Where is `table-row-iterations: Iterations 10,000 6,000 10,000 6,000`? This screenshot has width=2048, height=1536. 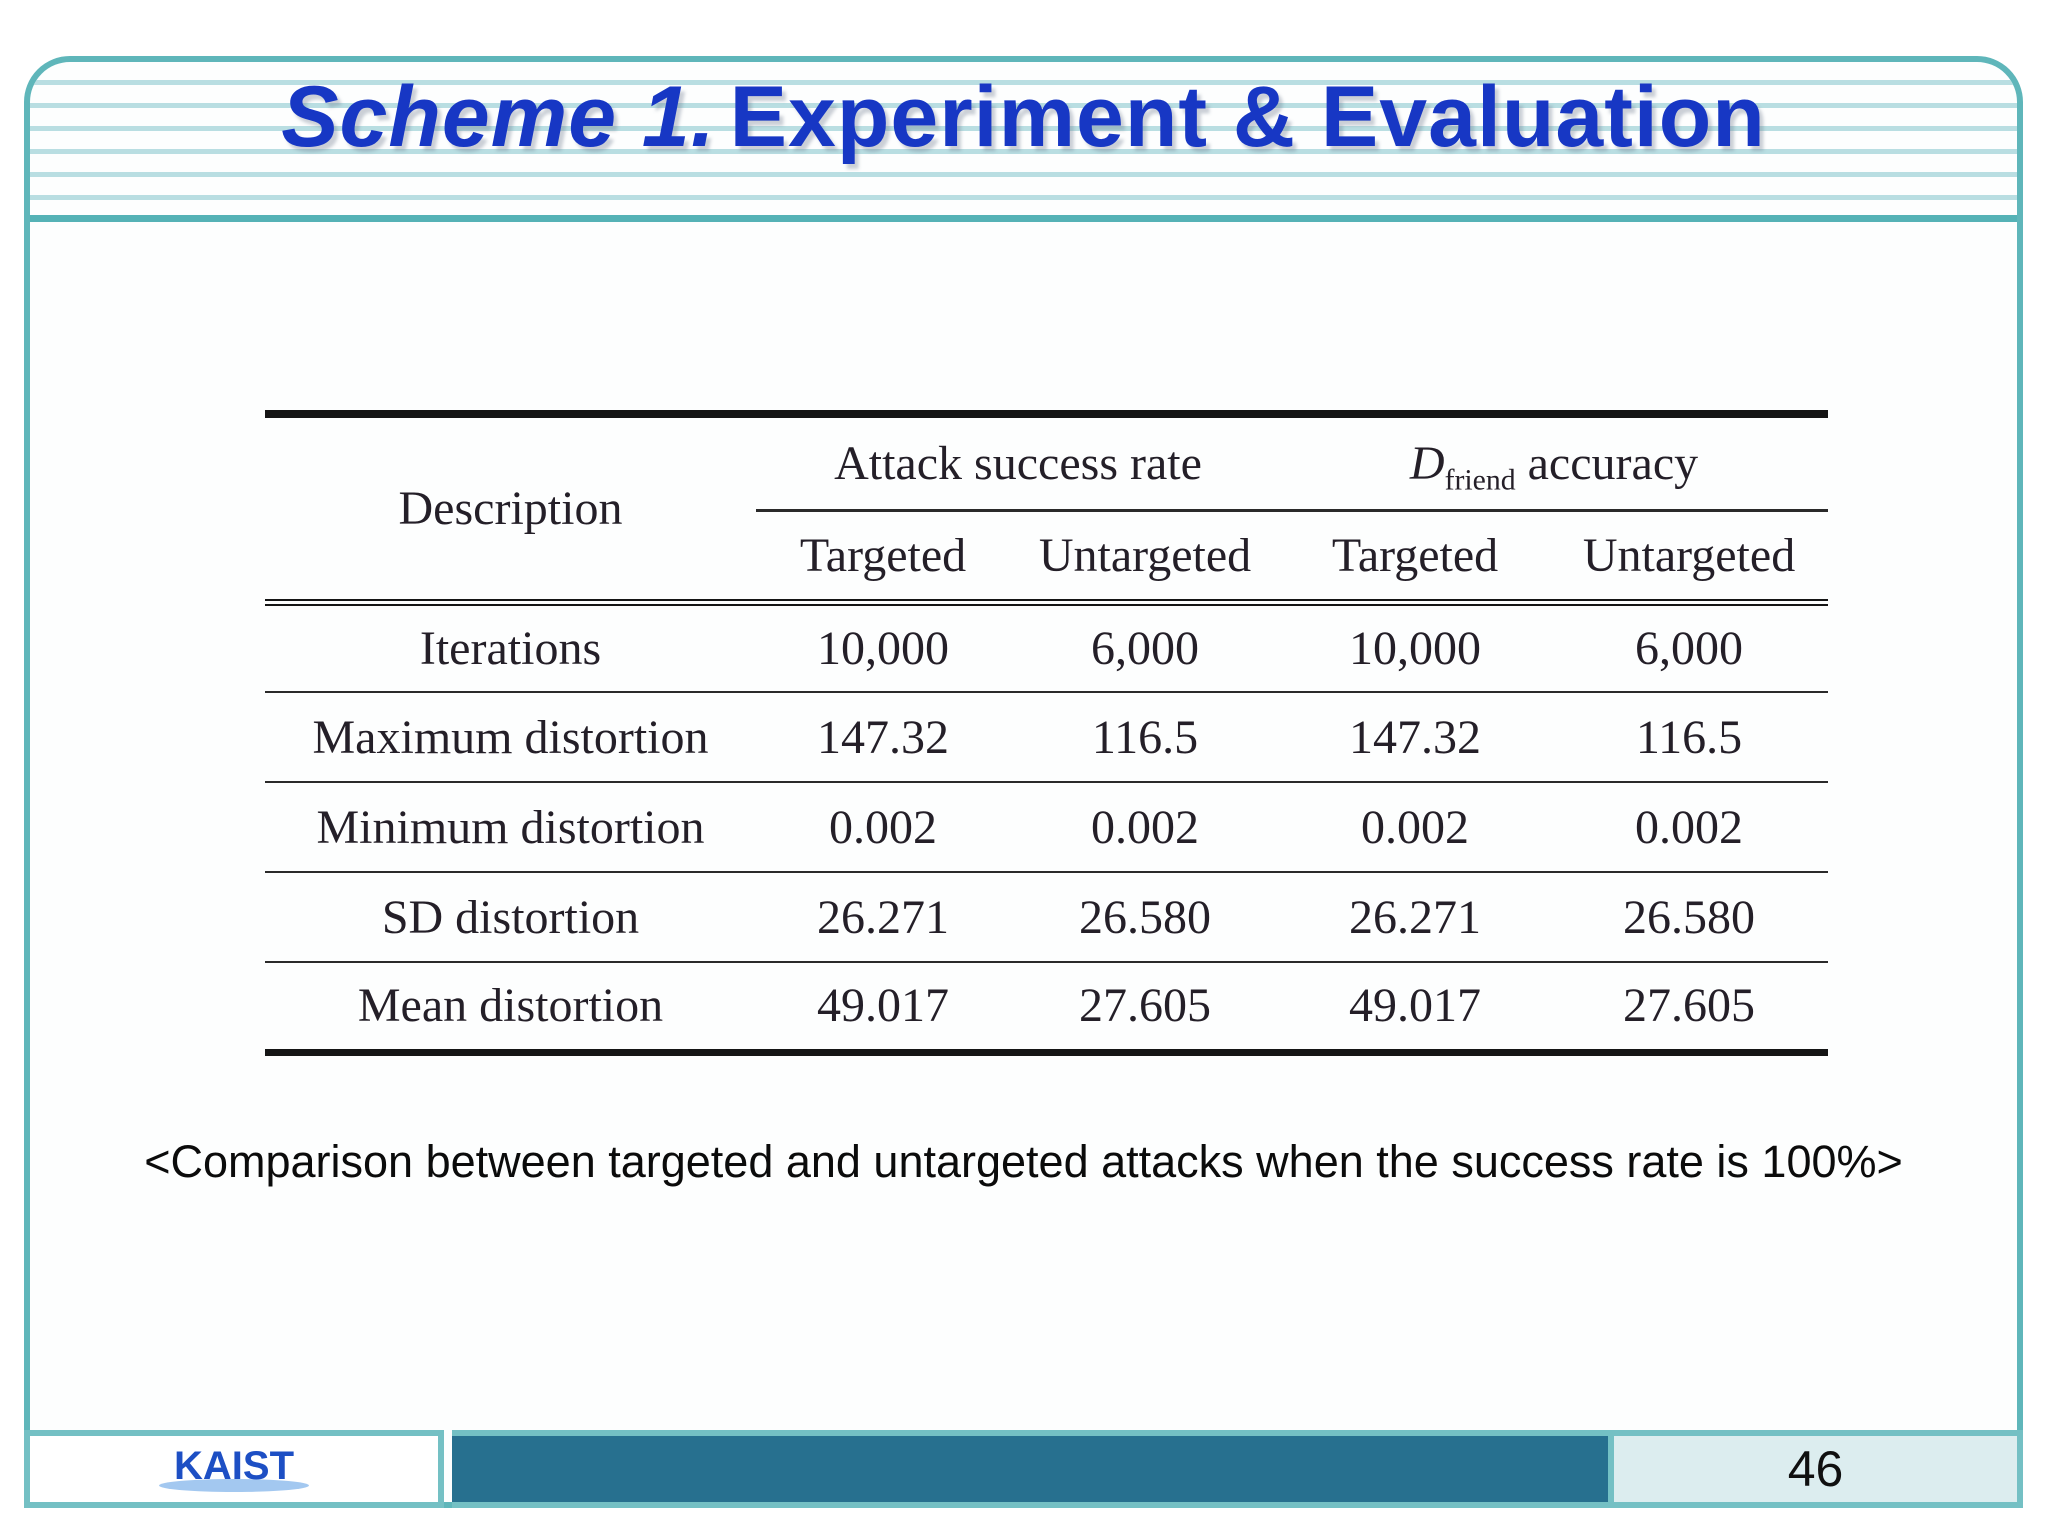
table-row-iterations: Iterations 10,000 6,000 10,000 6,000 is located at coordinates (1046, 647).